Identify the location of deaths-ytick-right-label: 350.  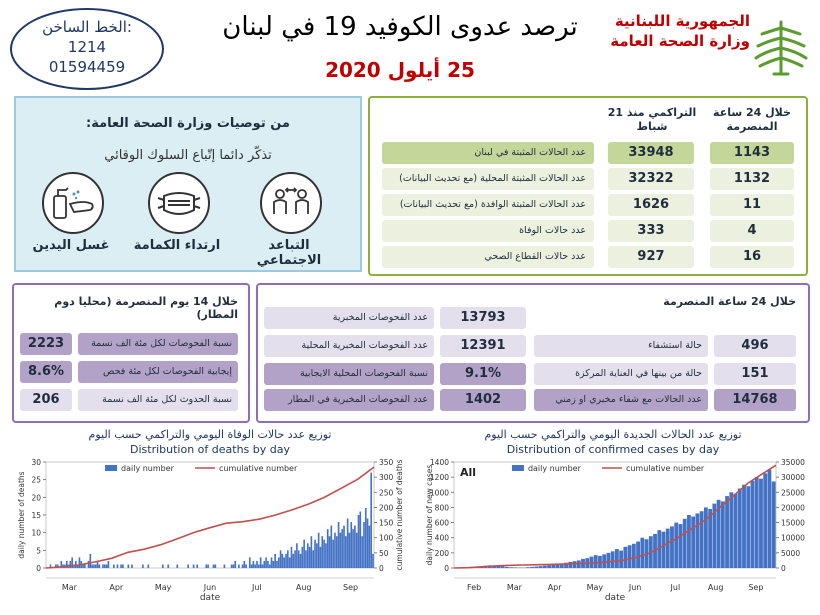
(386, 462).